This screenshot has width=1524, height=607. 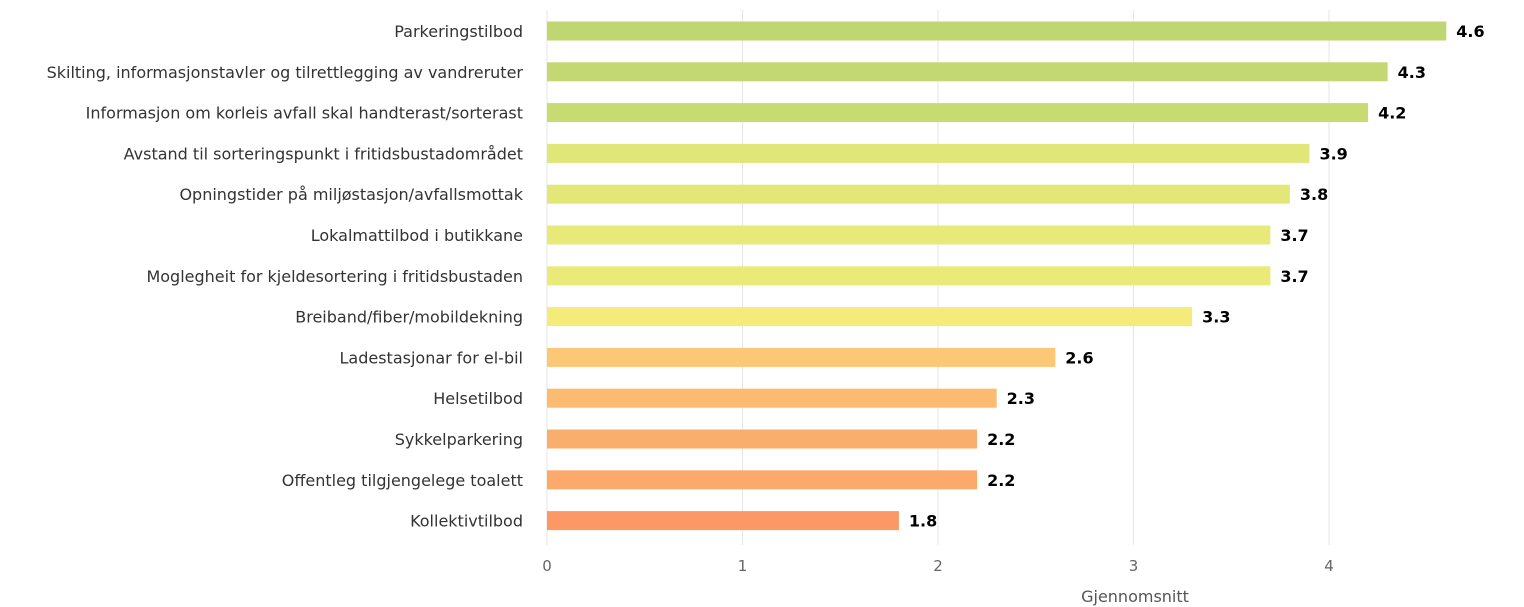 What do you see at coordinates (1021, 398) in the screenshot?
I see `data-label: 2.3` at bounding box center [1021, 398].